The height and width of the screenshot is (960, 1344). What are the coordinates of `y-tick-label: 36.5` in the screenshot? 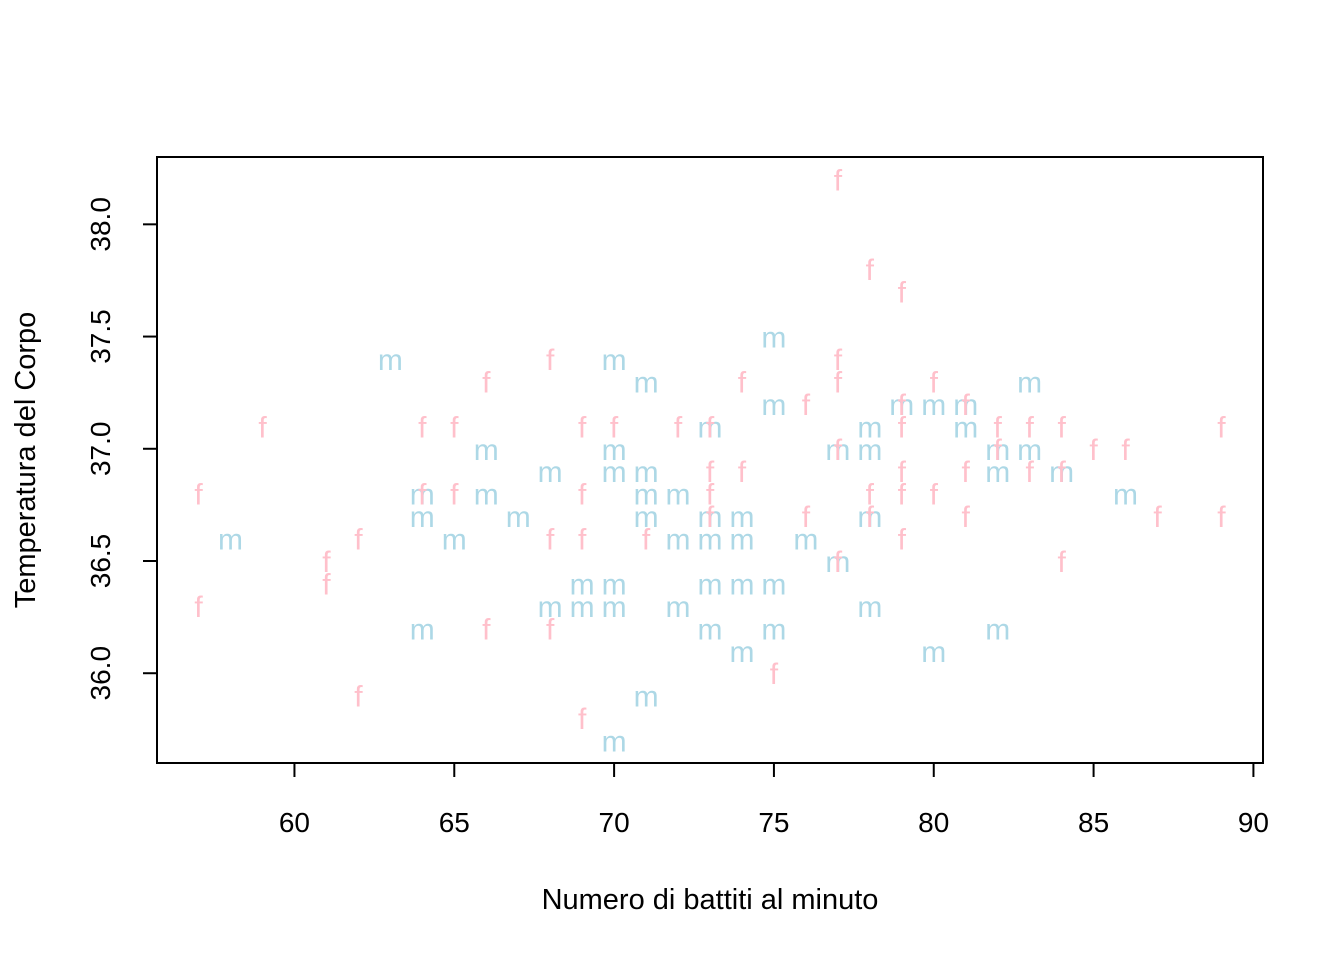 It's located at (100, 561).